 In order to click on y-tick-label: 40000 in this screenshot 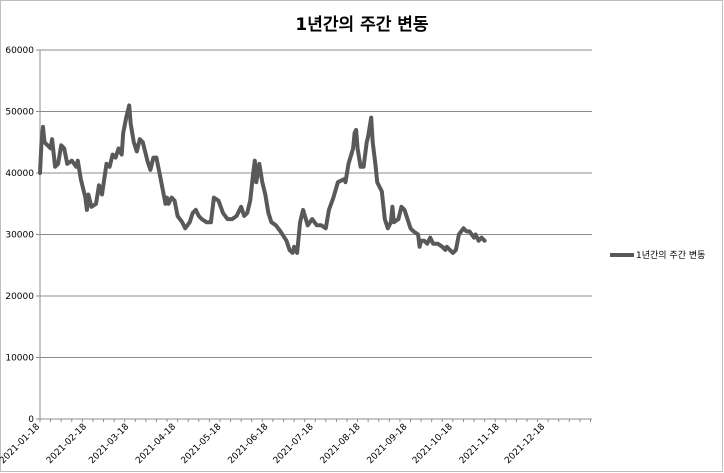, I will do `click(19, 174)`.